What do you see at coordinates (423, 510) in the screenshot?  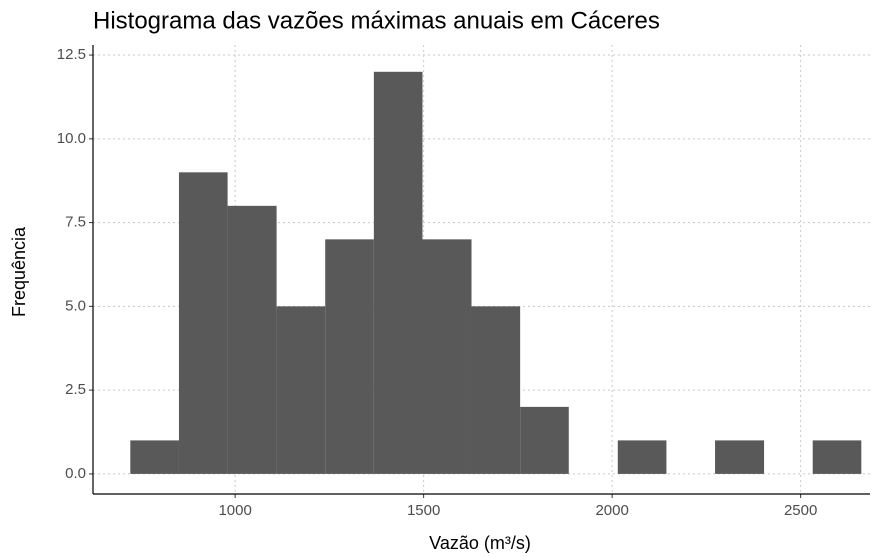 I see `x-tick-label: 1500` at bounding box center [423, 510].